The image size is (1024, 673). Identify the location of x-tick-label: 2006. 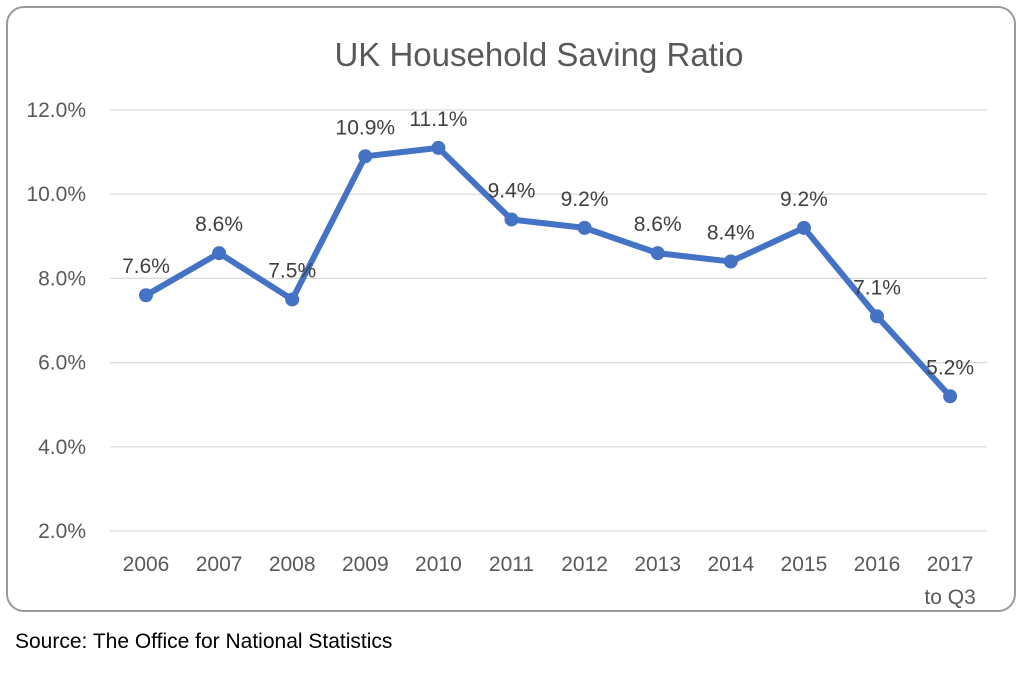
(146, 564).